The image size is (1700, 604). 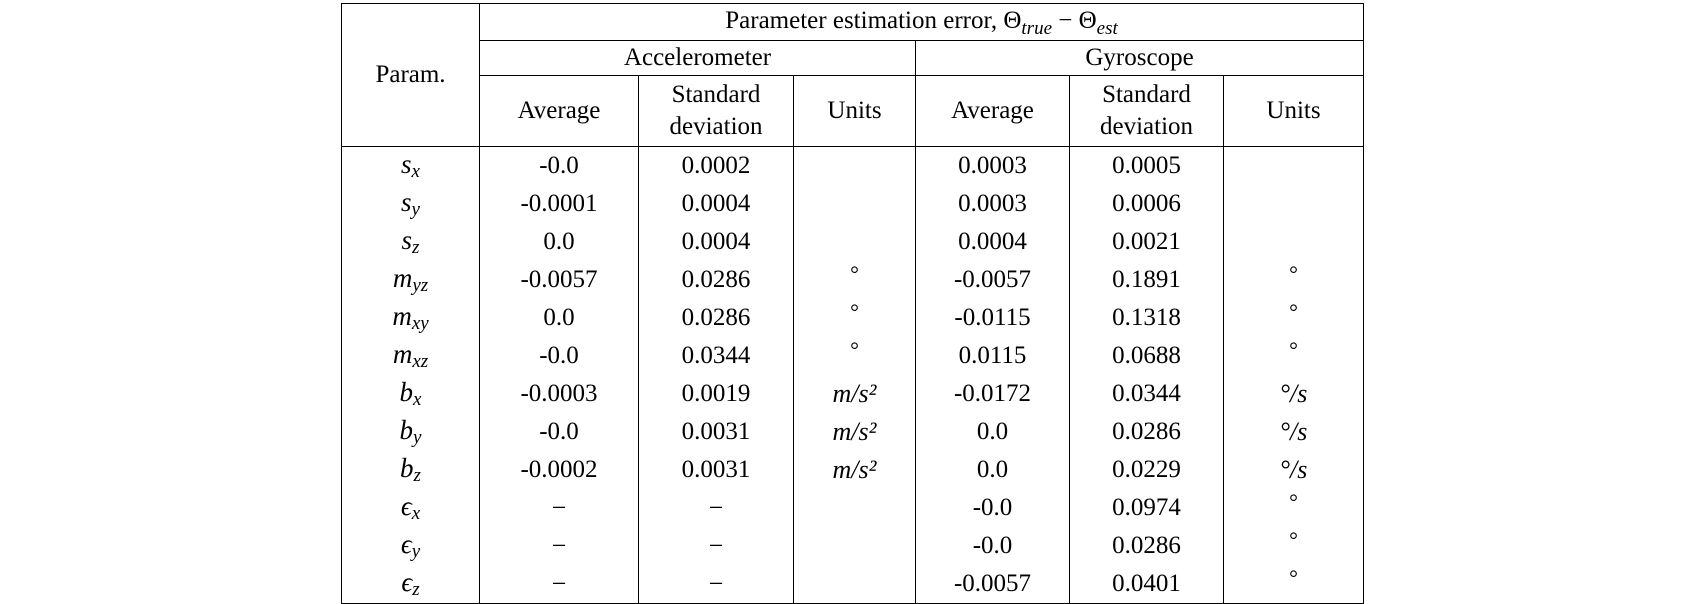 What do you see at coordinates (854, 111) in the screenshot?
I see `acc-units-header: Units` at bounding box center [854, 111].